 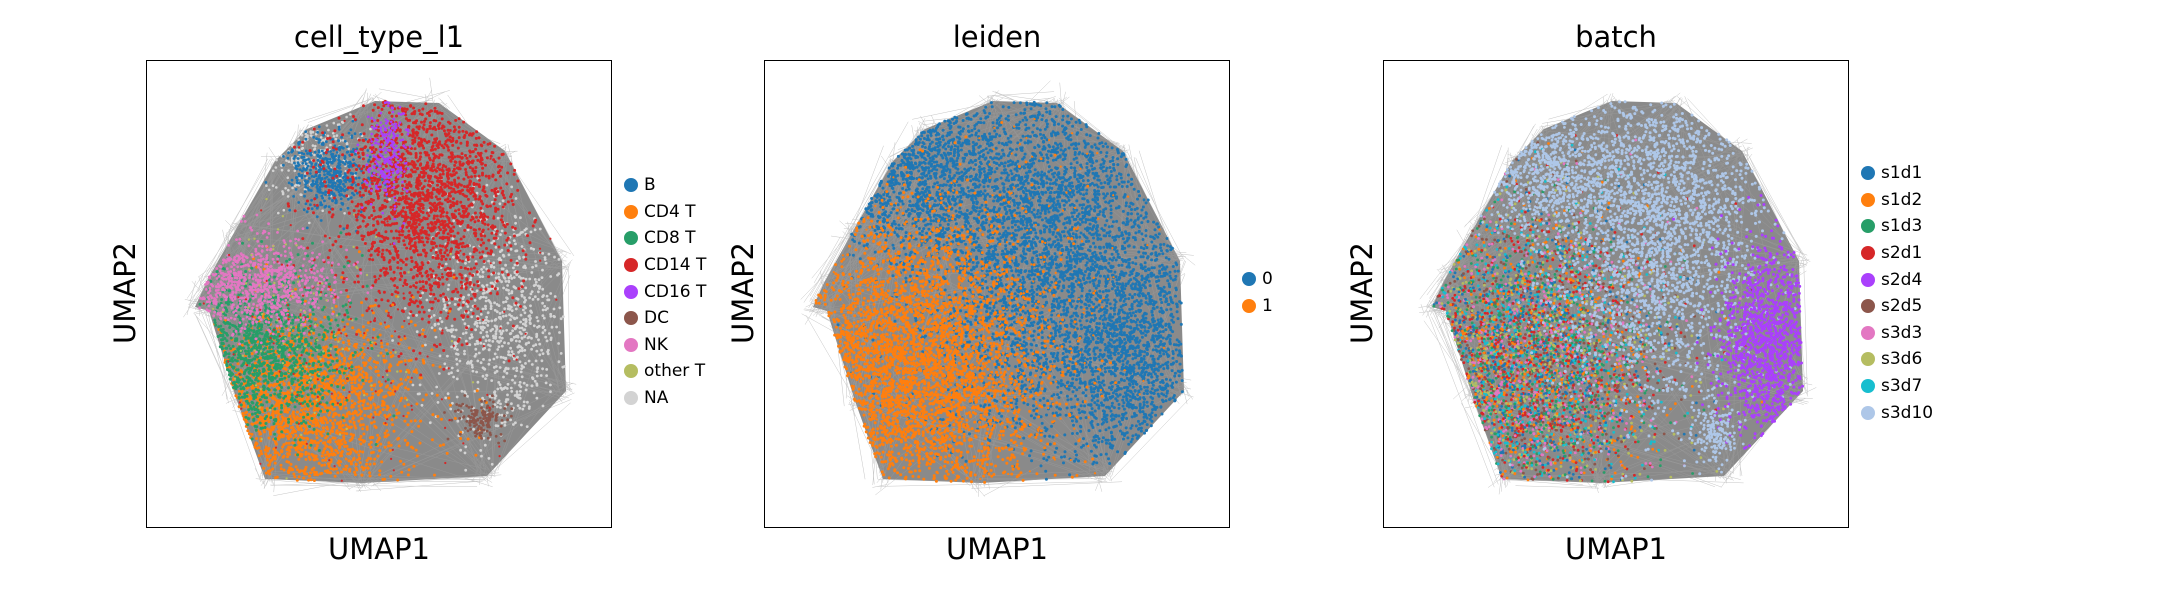 What do you see at coordinates (675, 292) in the screenshot?
I see `legend-label: CD16 T` at bounding box center [675, 292].